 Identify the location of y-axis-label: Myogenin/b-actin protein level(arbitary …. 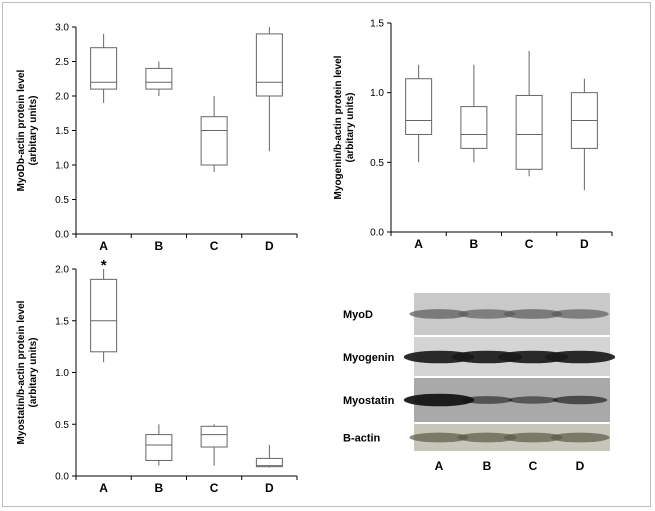
(344, 127).